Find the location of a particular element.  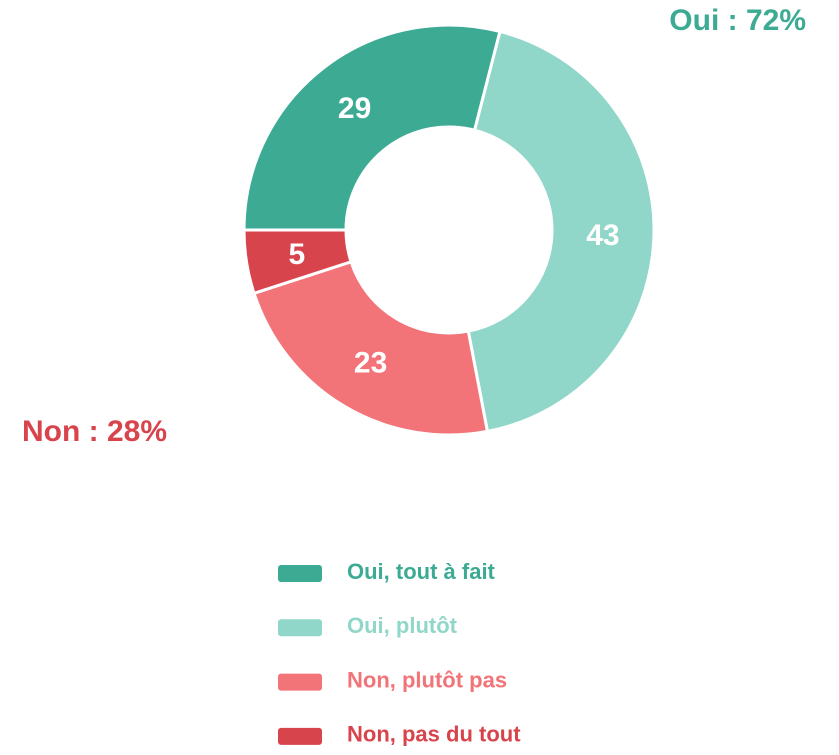

annotation: Oui : 72% is located at coordinates (737, 20).